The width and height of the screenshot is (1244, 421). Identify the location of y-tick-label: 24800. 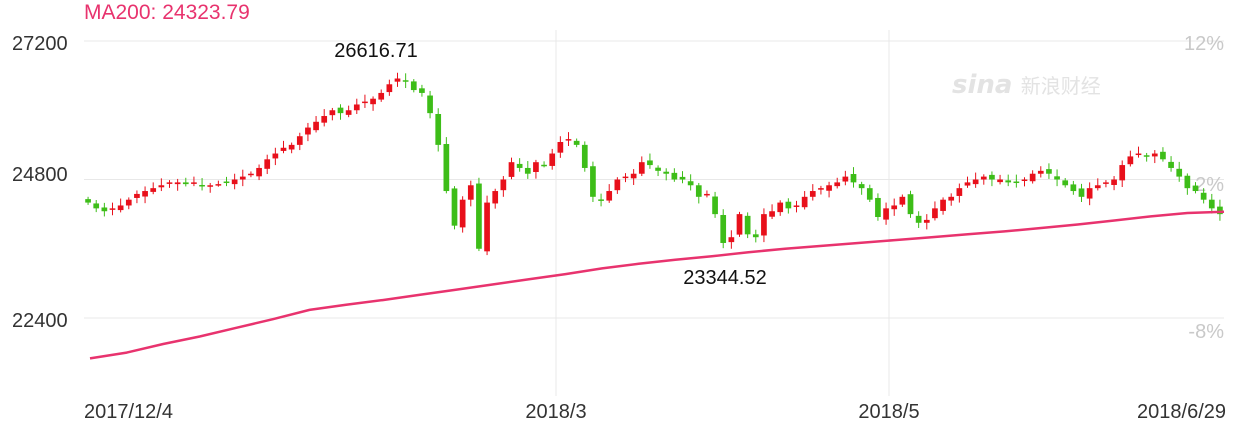
(40, 175).